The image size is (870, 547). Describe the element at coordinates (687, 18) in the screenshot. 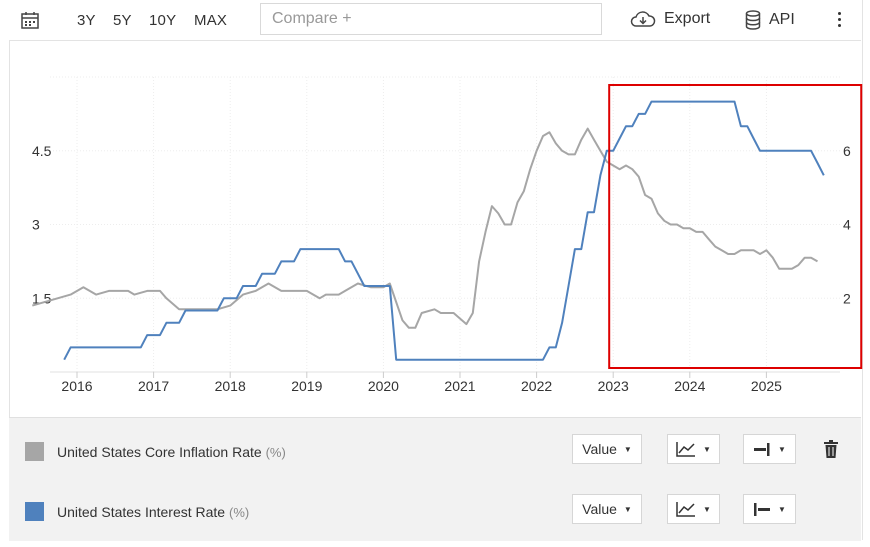

I see `export-label: Export` at that location.